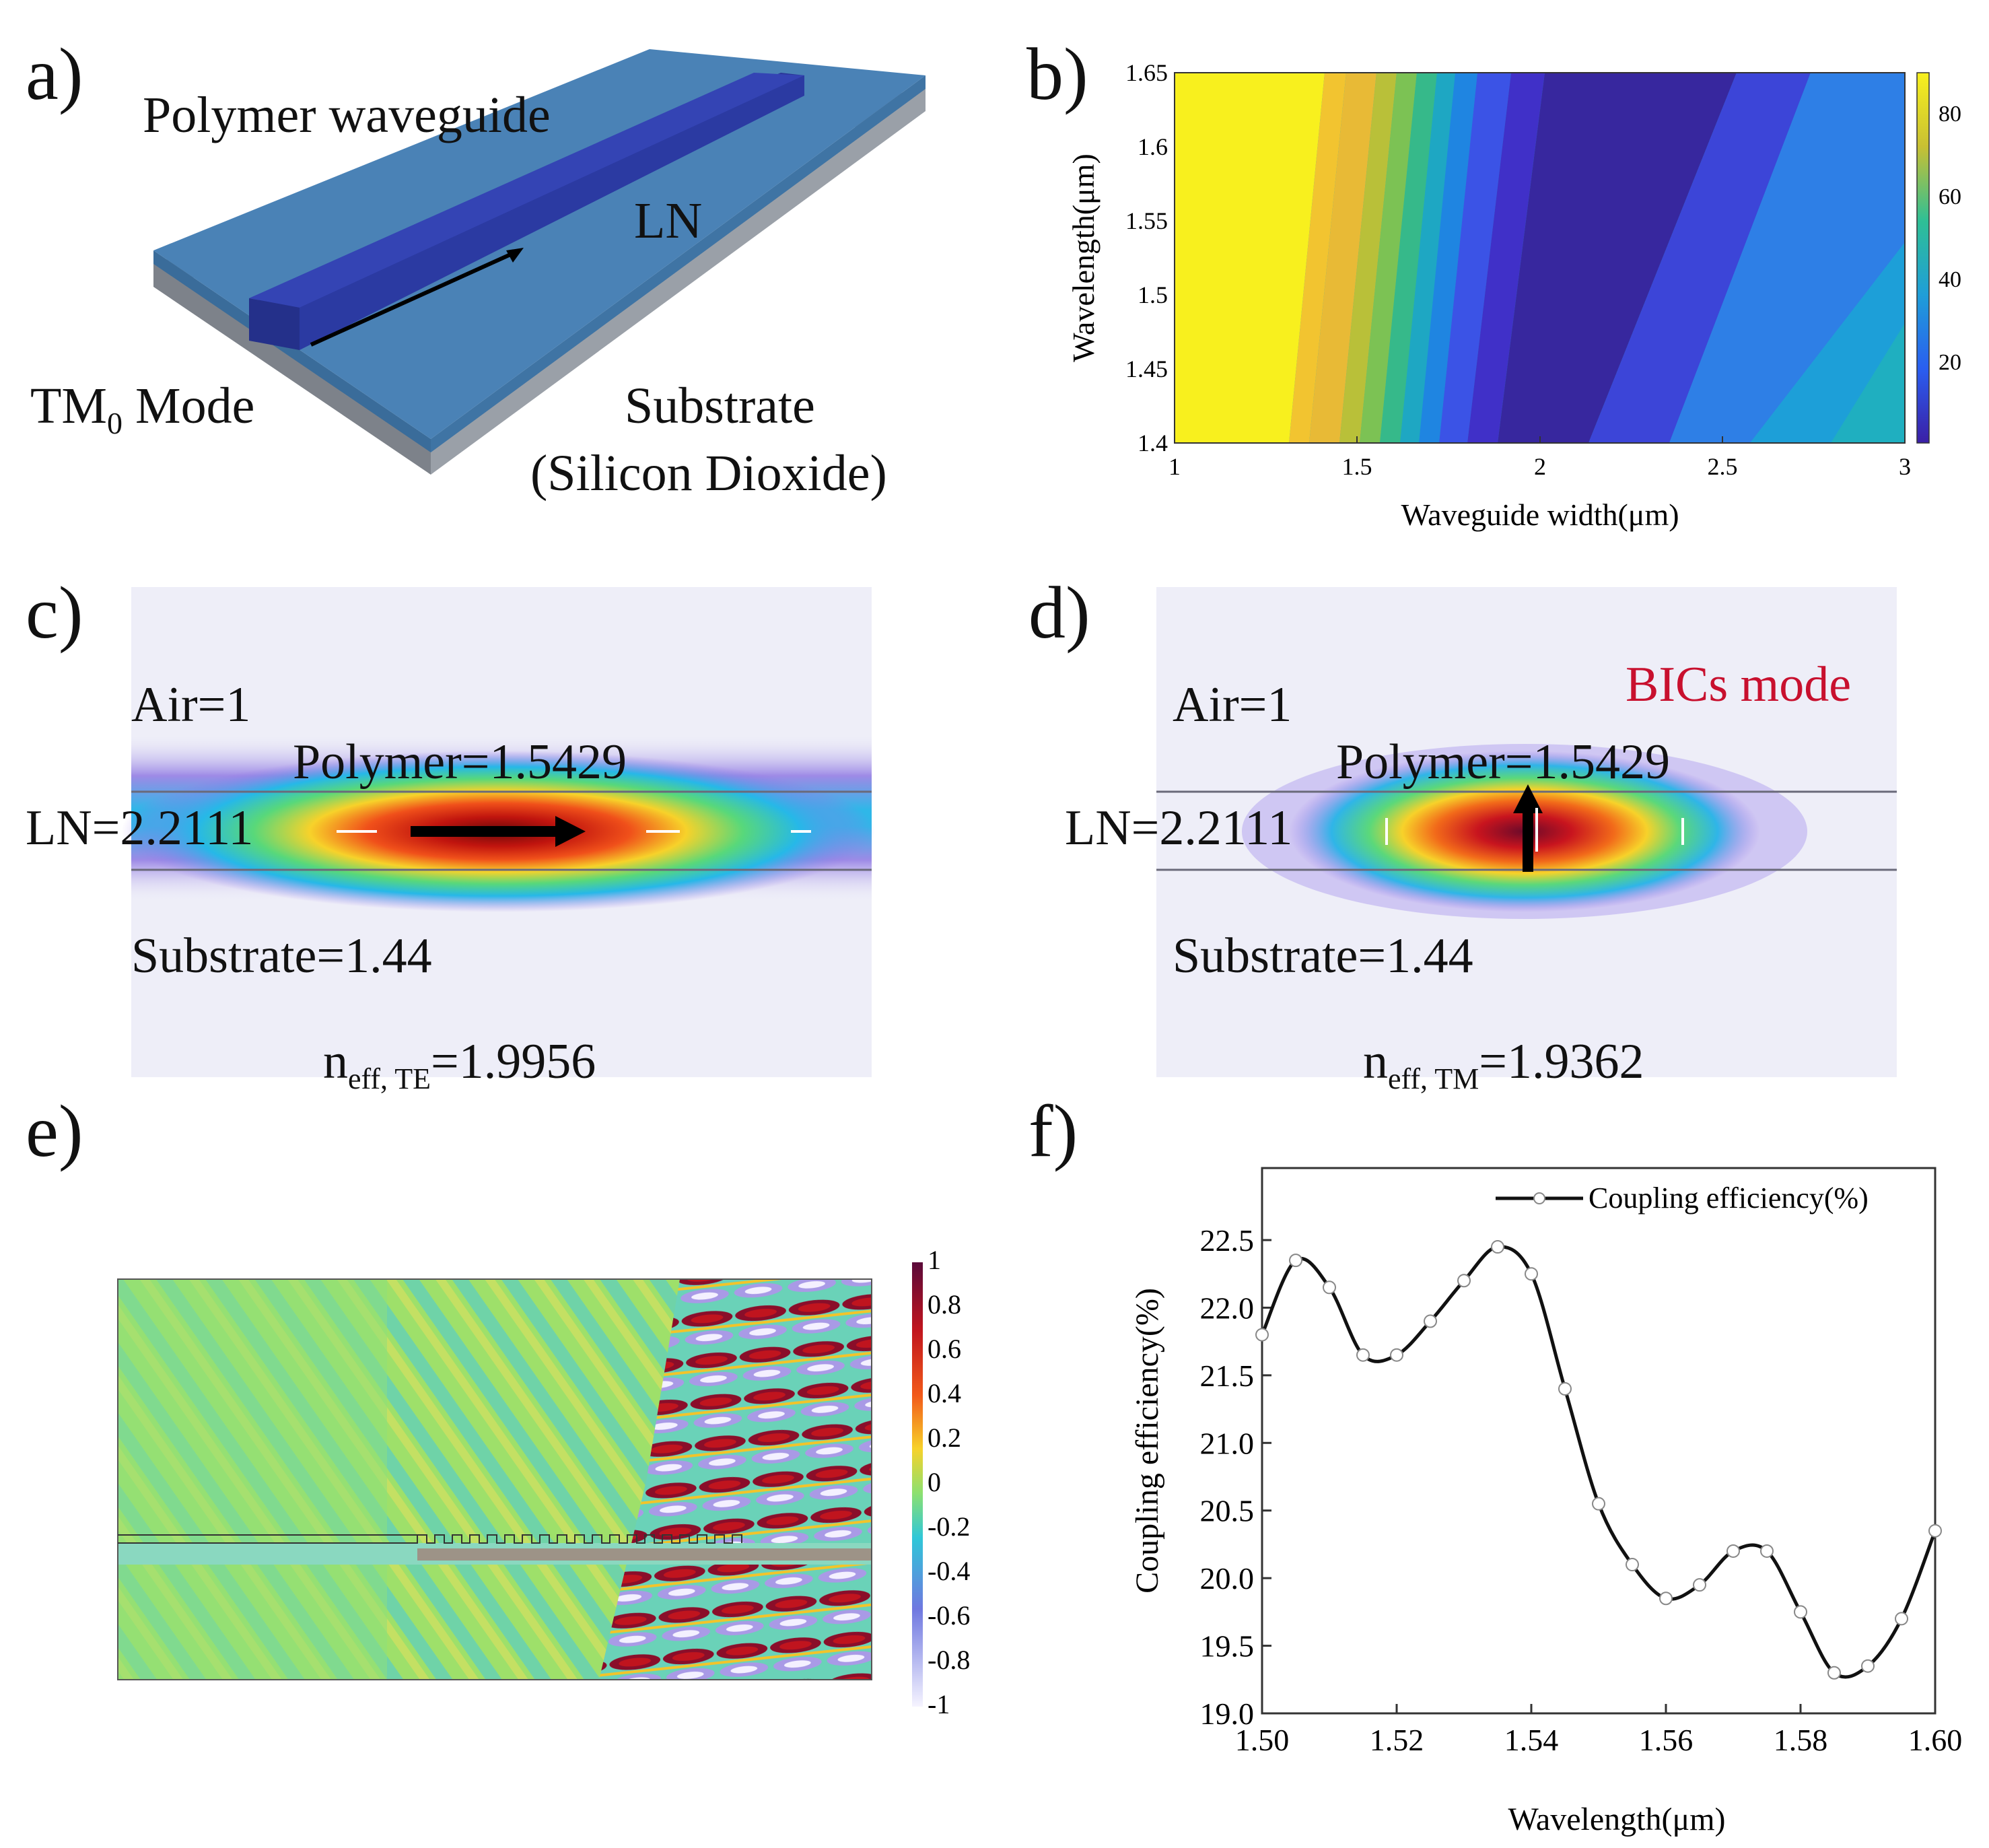 The image size is (1989, 1848). Describe the element at coordinates (934, 1260) in the screenshot. I see `field-colorbar-tick: 1` at that location.